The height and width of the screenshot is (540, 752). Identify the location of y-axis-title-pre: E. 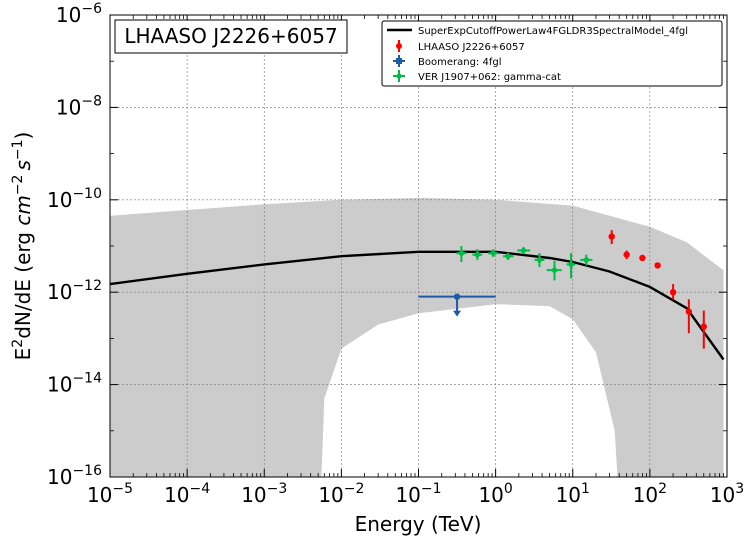
(23, 354).